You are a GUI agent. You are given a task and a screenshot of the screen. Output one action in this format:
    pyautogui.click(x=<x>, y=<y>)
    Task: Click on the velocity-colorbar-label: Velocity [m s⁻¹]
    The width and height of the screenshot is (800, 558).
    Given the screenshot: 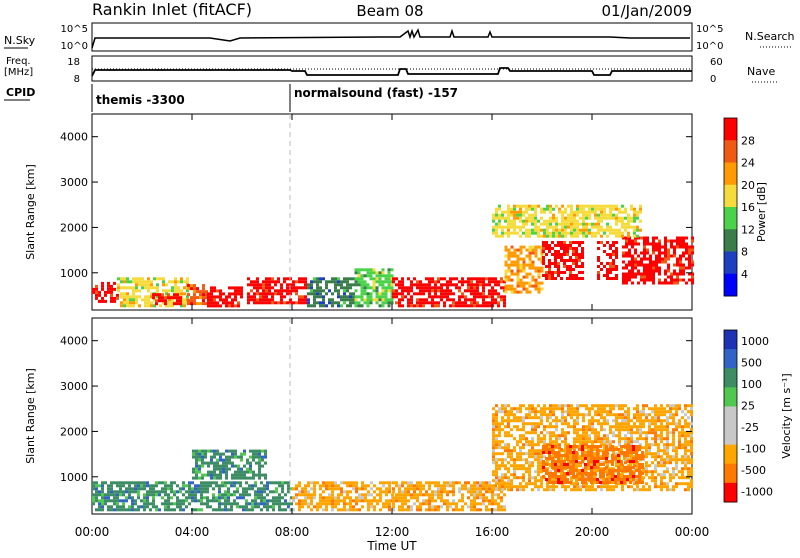 What is the action you would take?
    pyautogui.click(x=786, y=415)
    